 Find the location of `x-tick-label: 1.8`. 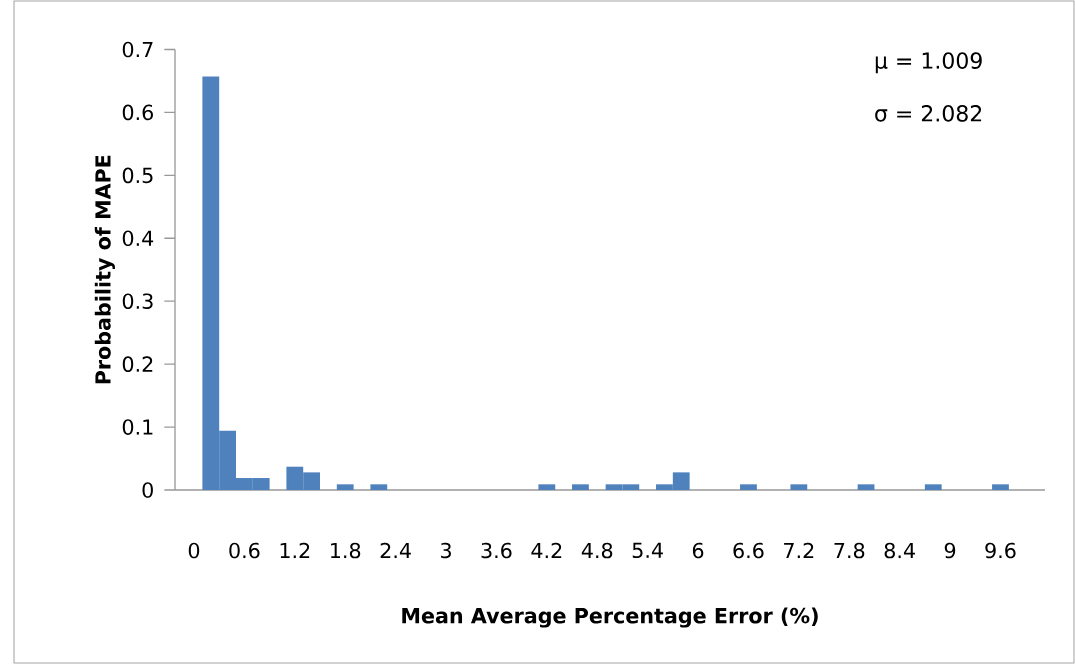

x-tick-label: 1.8 is located at coordinates (346, 550).